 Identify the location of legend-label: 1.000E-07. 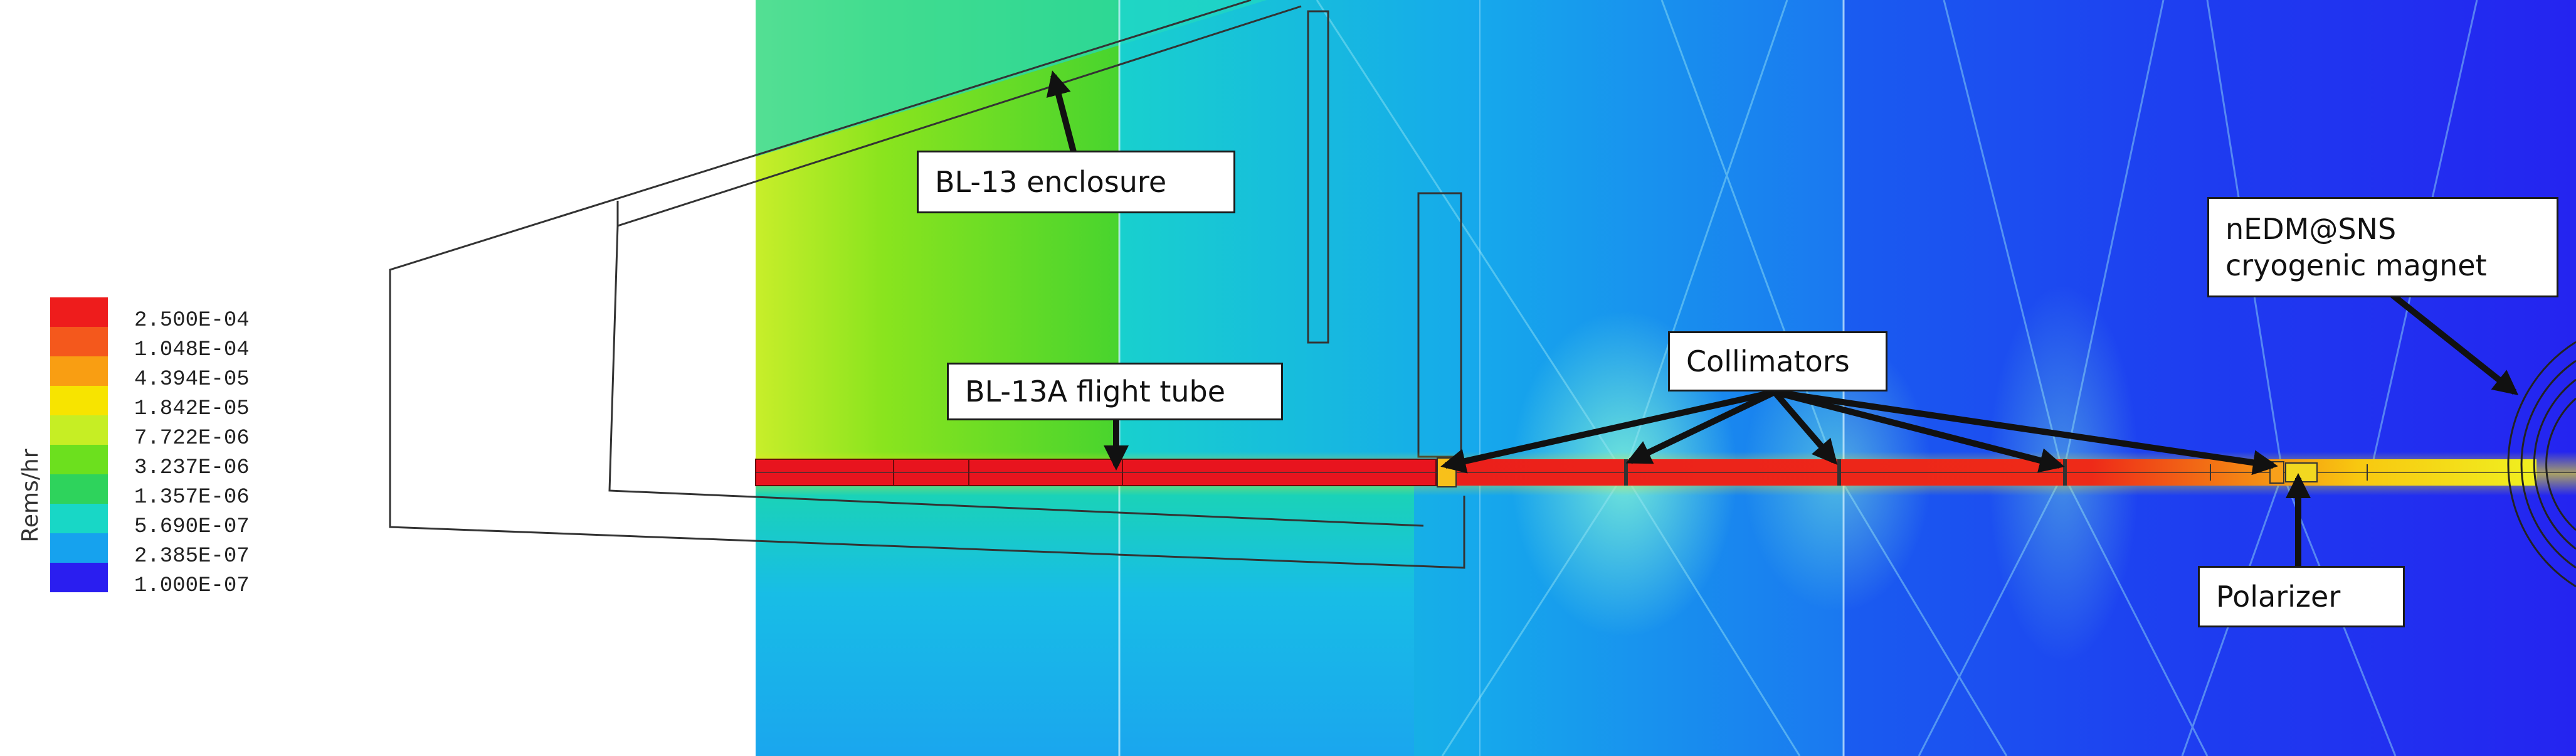
(192, 586).